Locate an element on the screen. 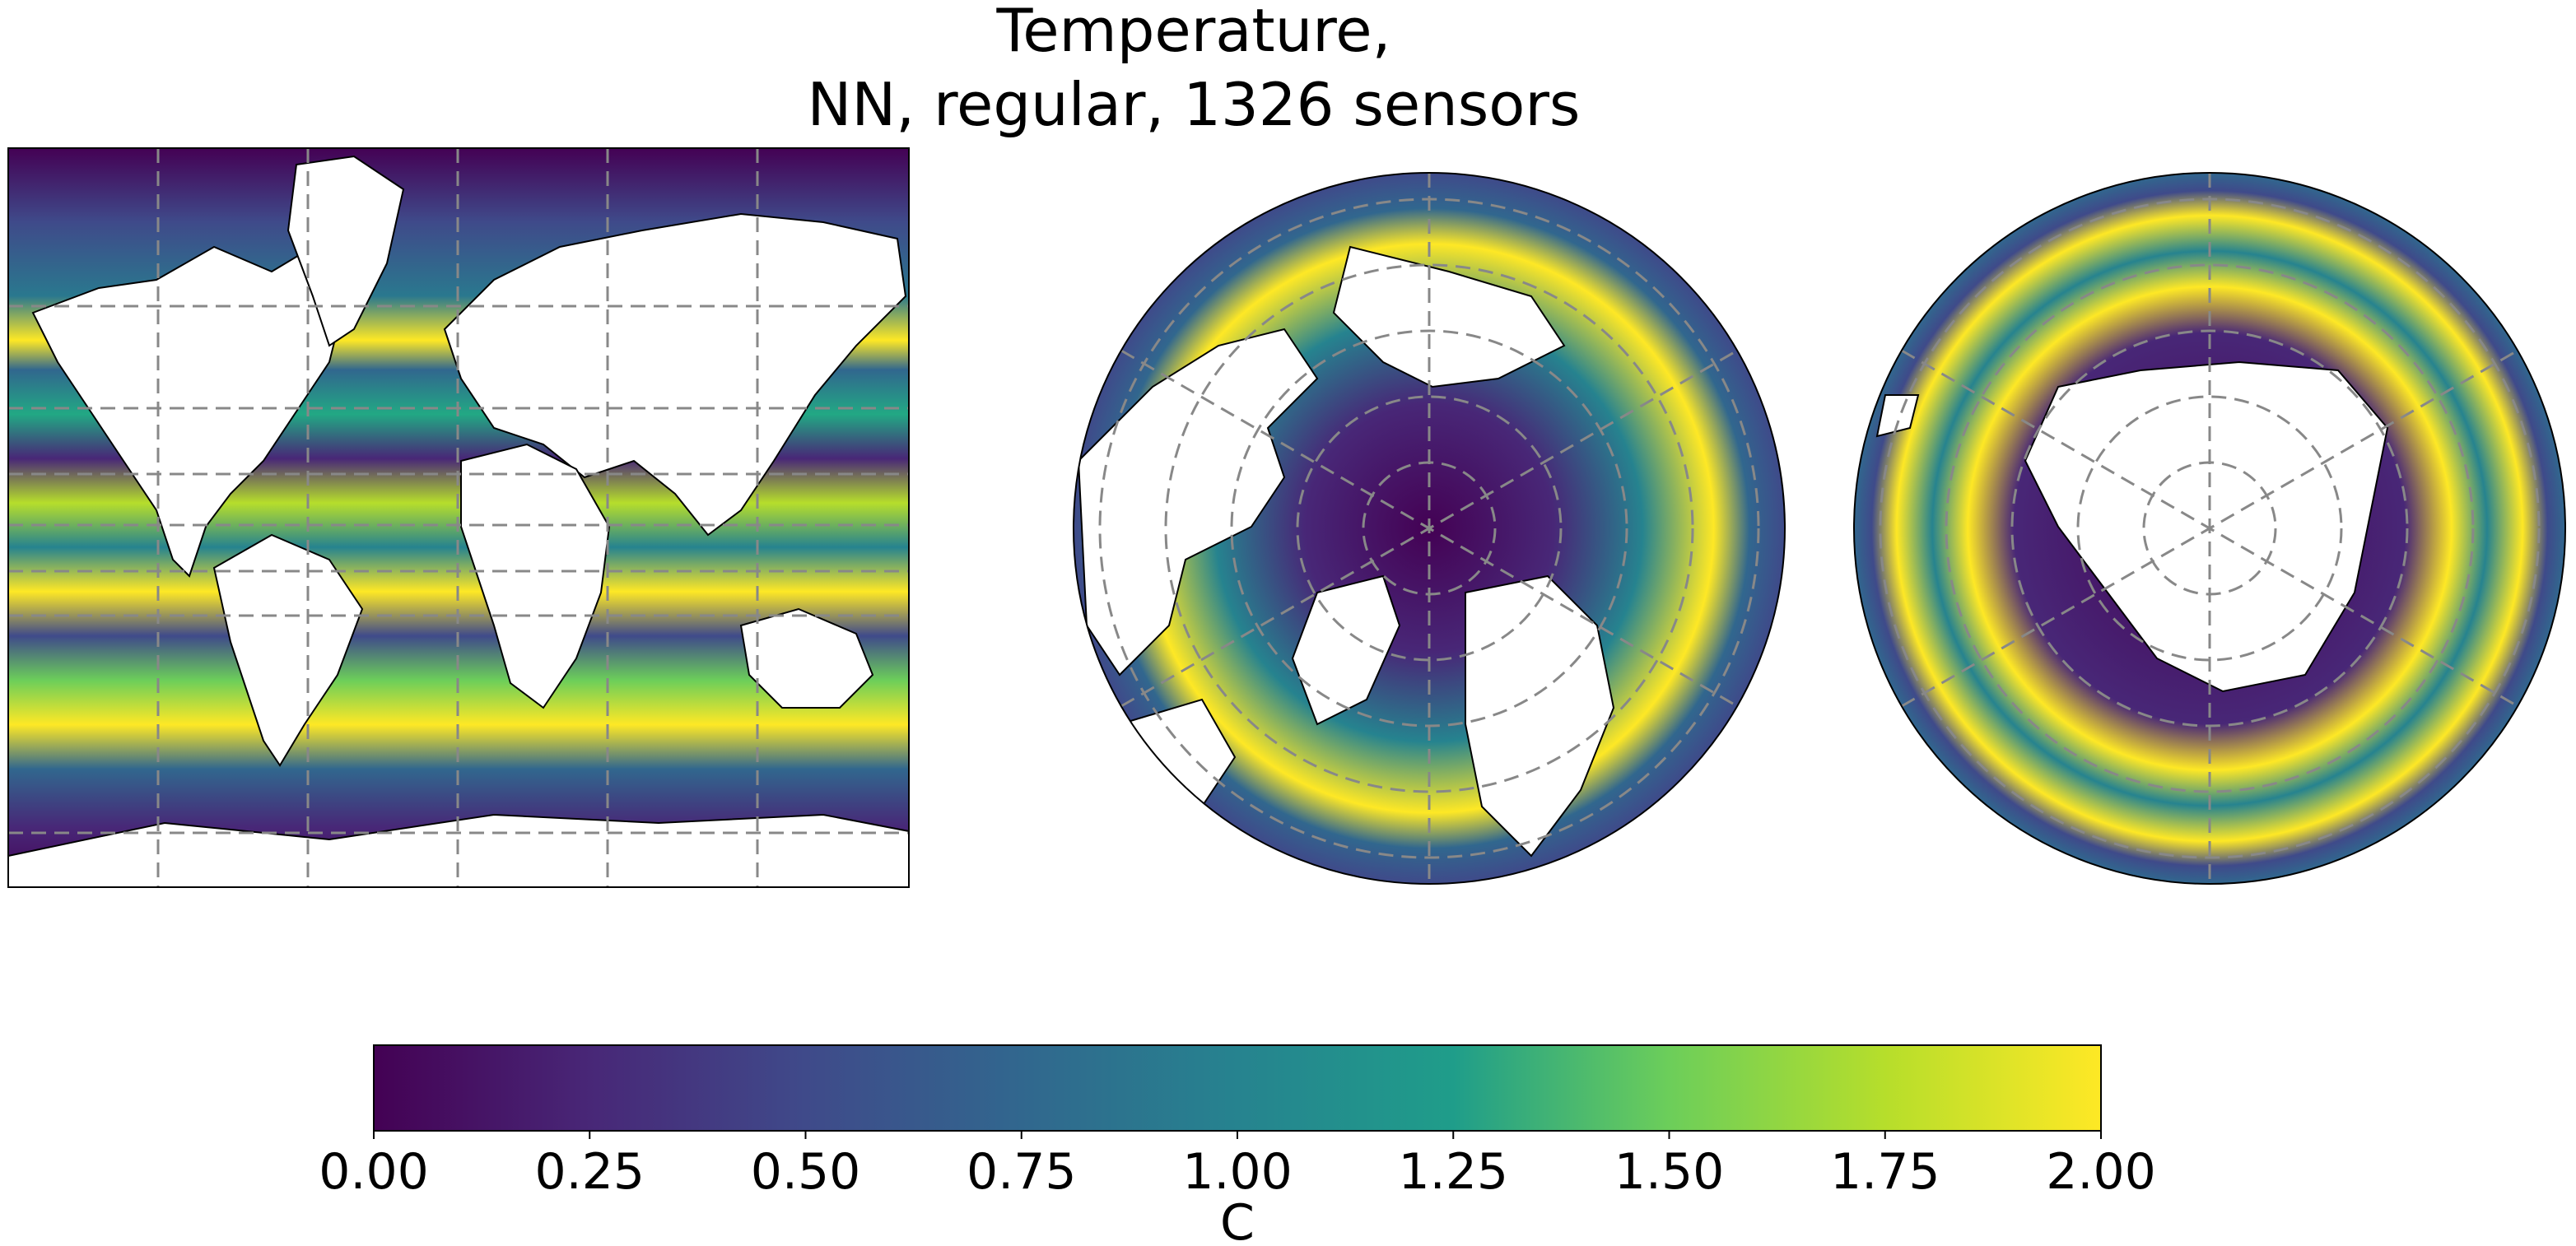 The width and height of the screenshot is (2576, 1246). colorbar-tick-label: 0.50 is located at coordinates (806, 1172).